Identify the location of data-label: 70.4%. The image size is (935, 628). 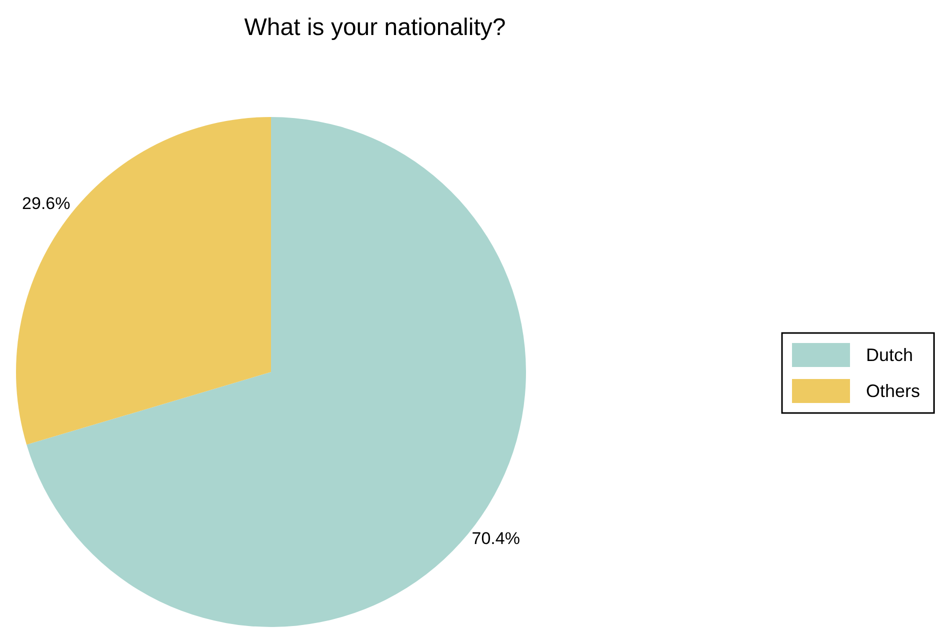
(496, 538).